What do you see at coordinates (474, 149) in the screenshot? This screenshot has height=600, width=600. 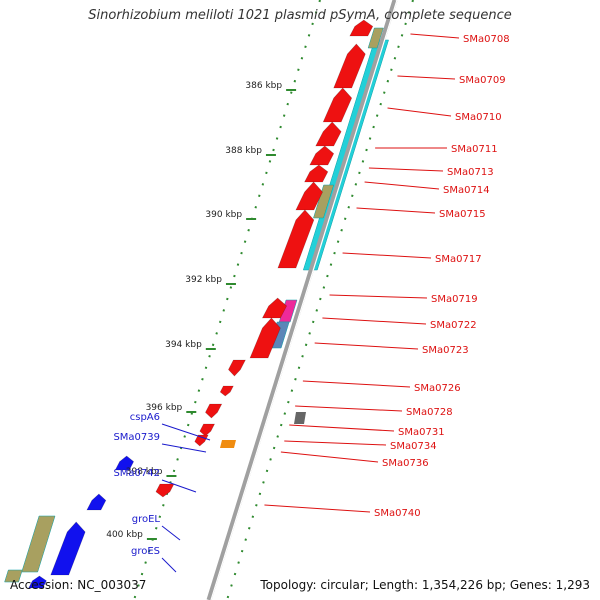 I see `gene-label-right: SMa0711` at bounding box center [474, 149].